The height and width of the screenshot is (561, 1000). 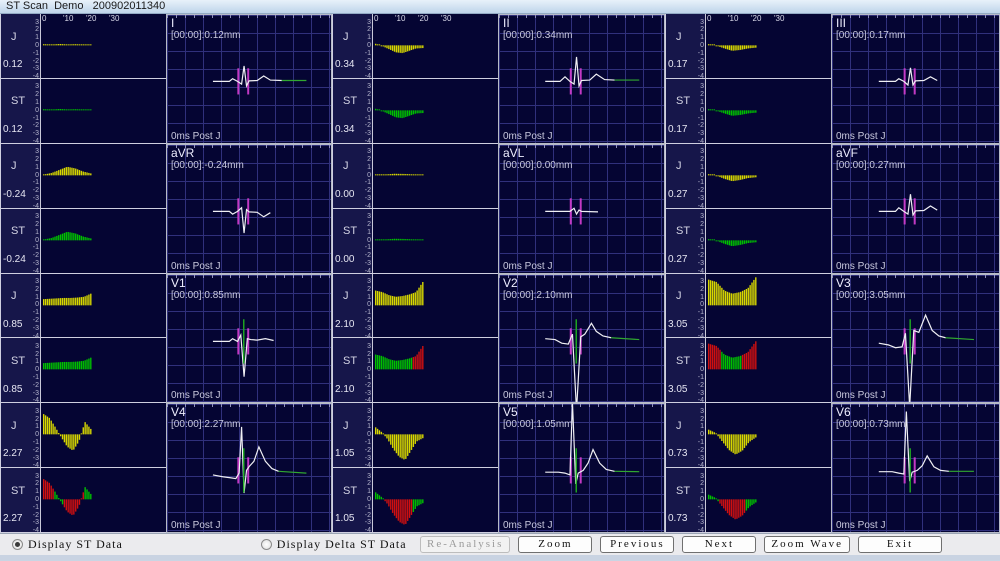 I want to click on lead-measurement: [00:00]:2.10mm, so click(x=538, y=295).